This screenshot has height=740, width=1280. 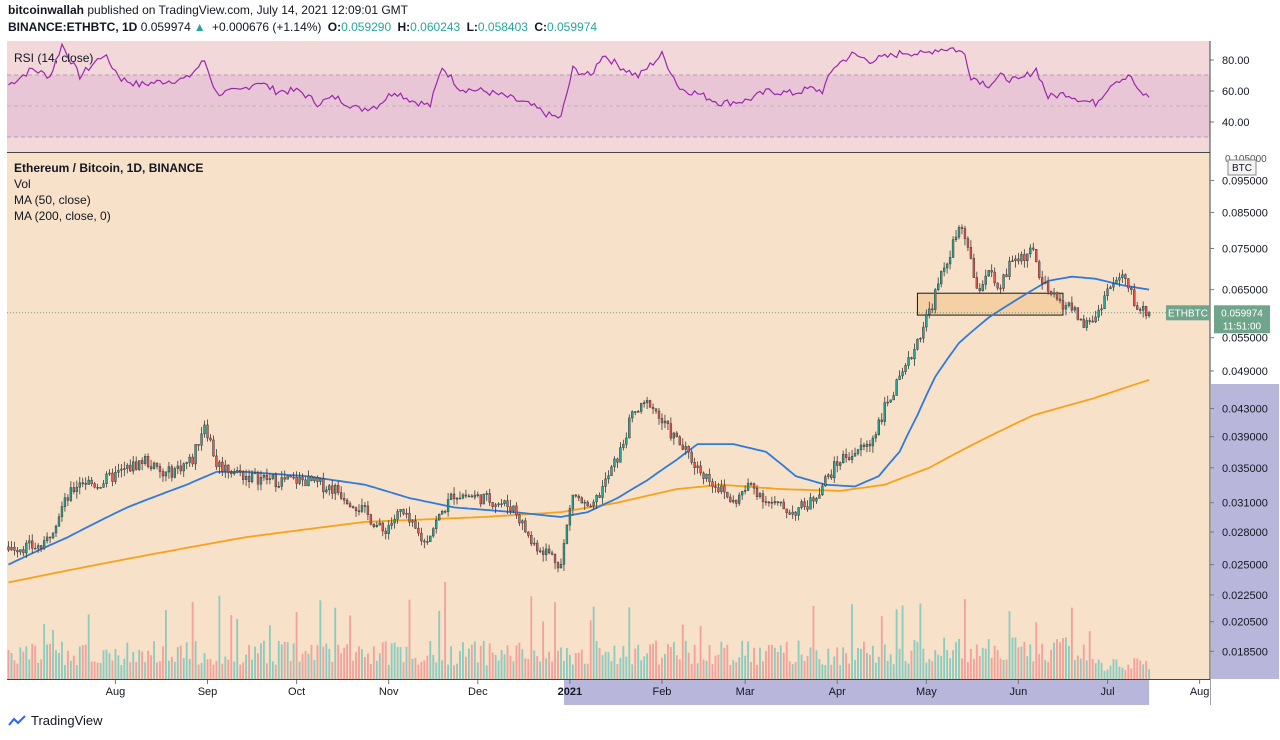 I want to click on main-legend-title: Ethereum / Bitcoin, 1D, BINANCE, so click(x=108, y=168).